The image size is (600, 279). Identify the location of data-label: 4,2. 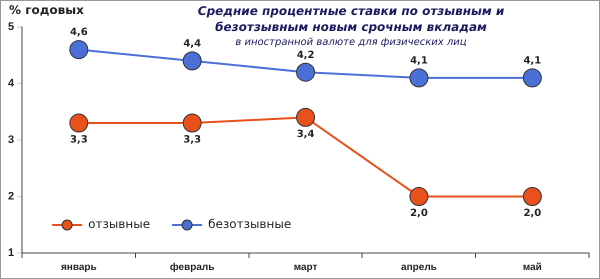
(305, 55).